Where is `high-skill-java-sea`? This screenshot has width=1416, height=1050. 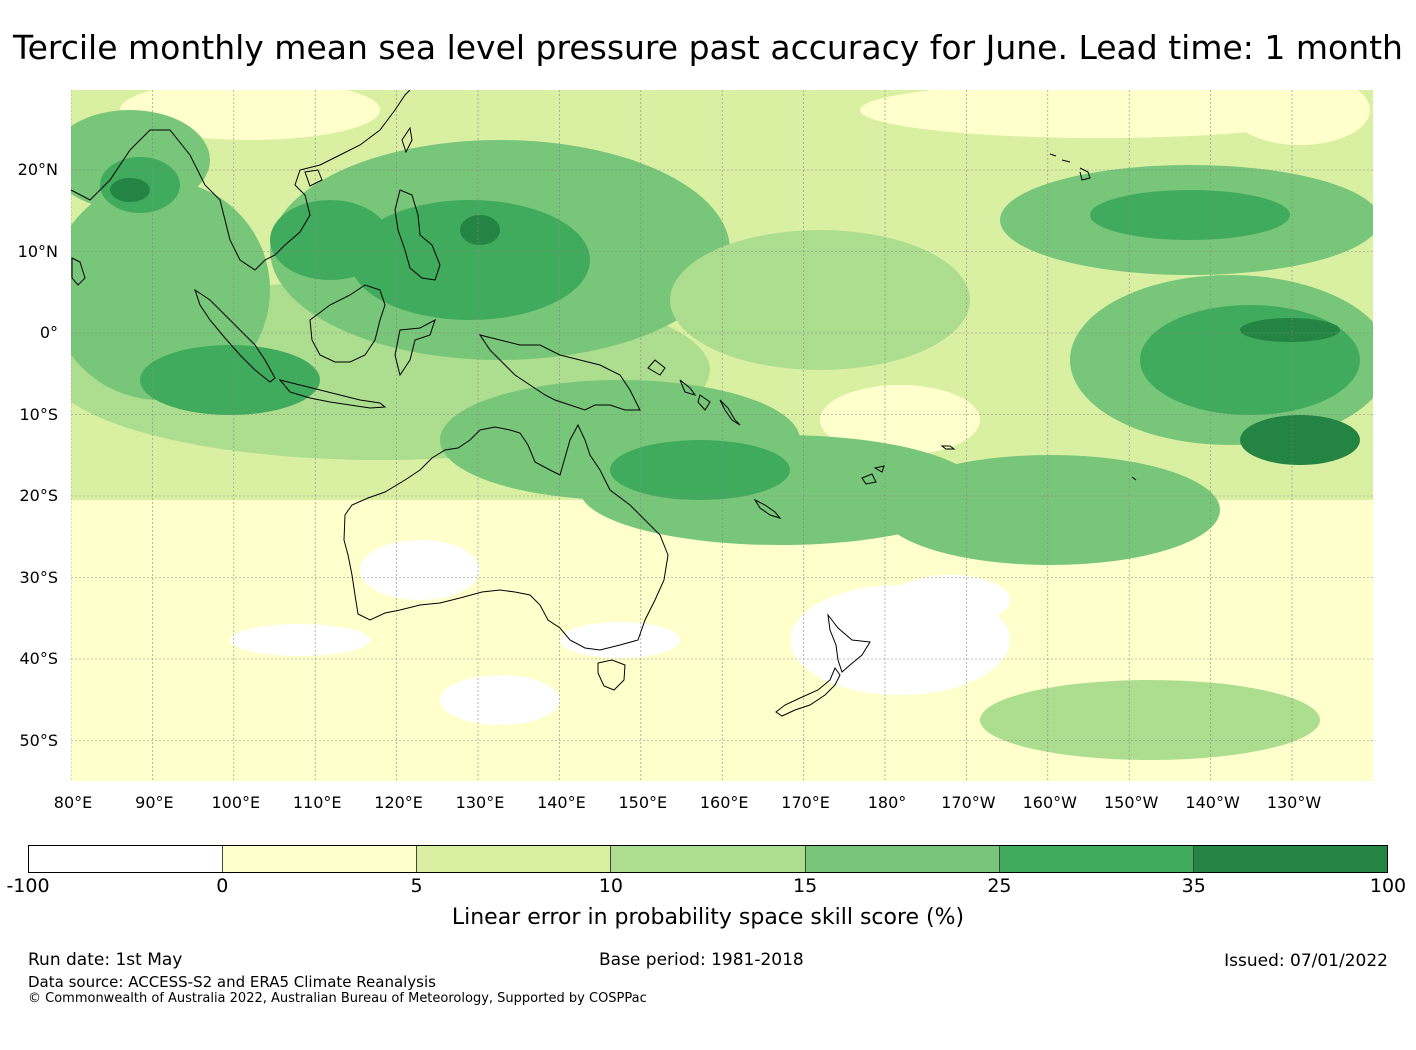 high-skill-java-sea is located at coordinates (230, 380).